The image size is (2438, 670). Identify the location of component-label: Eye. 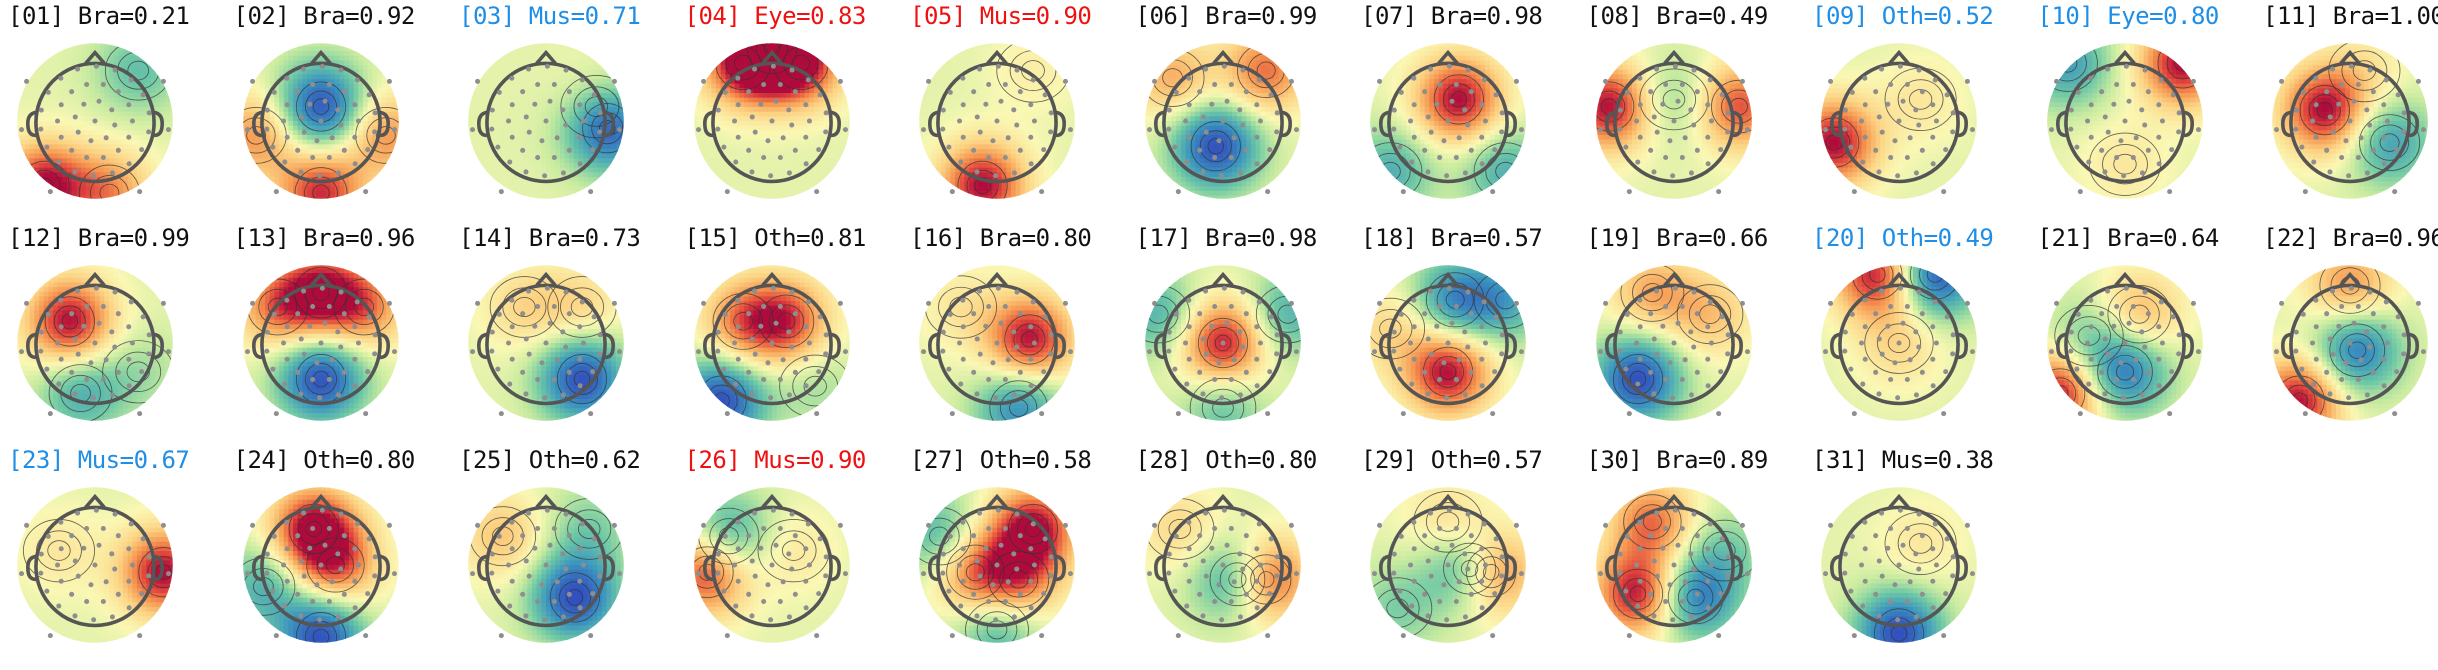
(2128, 16).